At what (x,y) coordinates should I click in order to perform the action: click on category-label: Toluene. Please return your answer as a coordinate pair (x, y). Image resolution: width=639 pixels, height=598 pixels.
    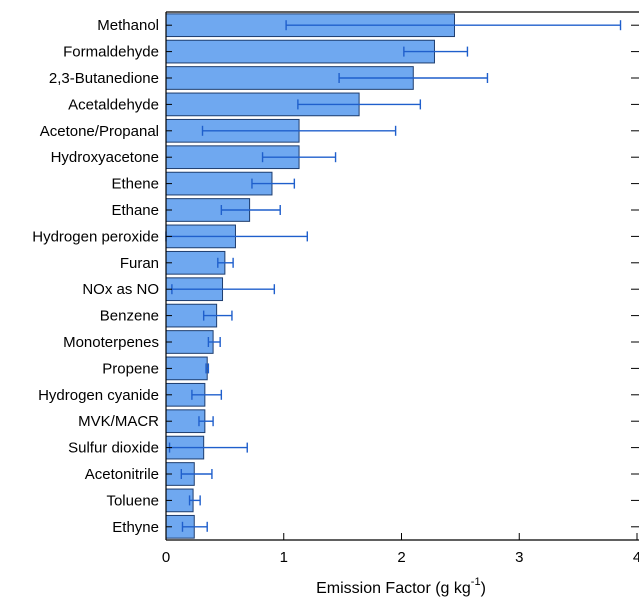
    Looking at the image, I should click on (132, 500).